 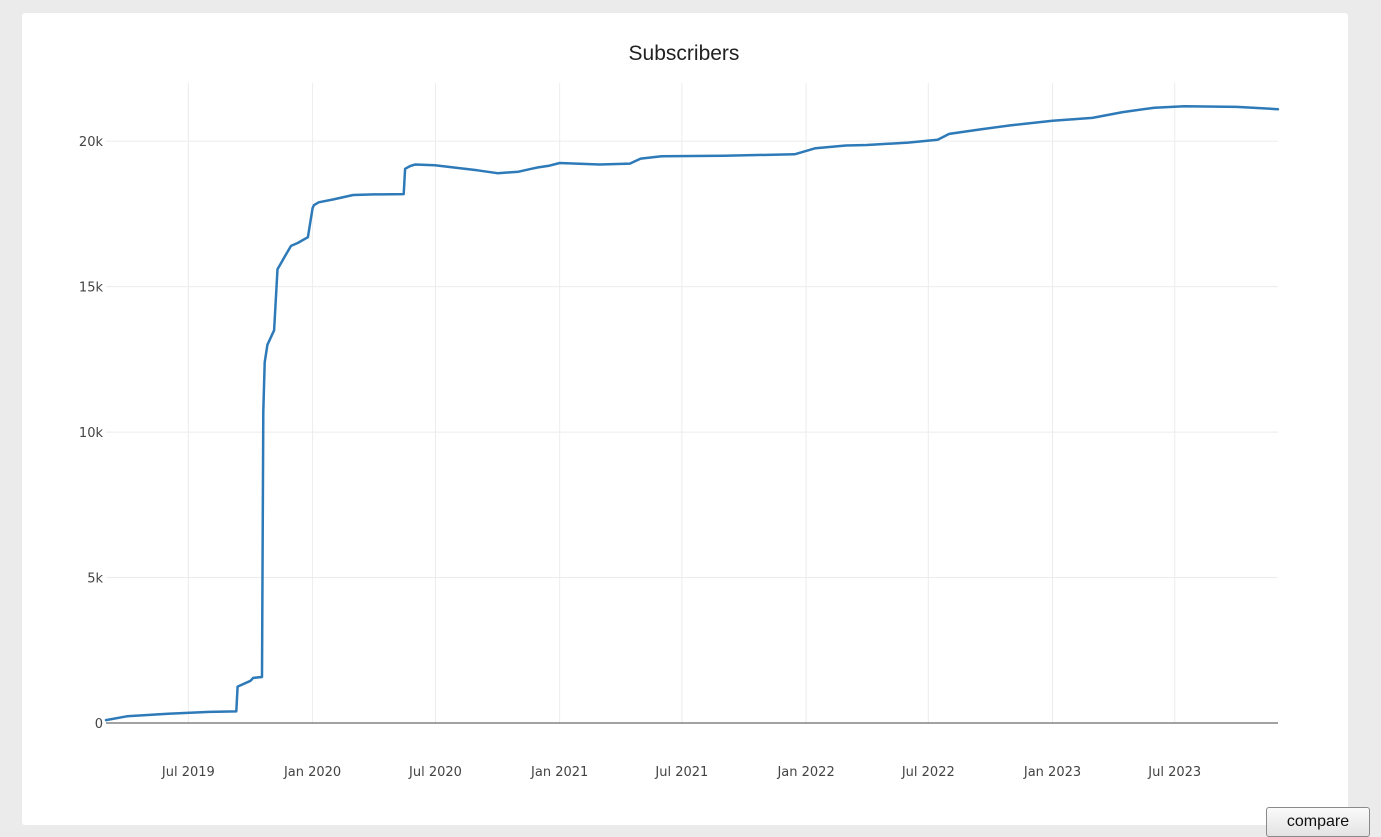 I want to click on y-tick-label: 15k, so click(x=91, y=288).